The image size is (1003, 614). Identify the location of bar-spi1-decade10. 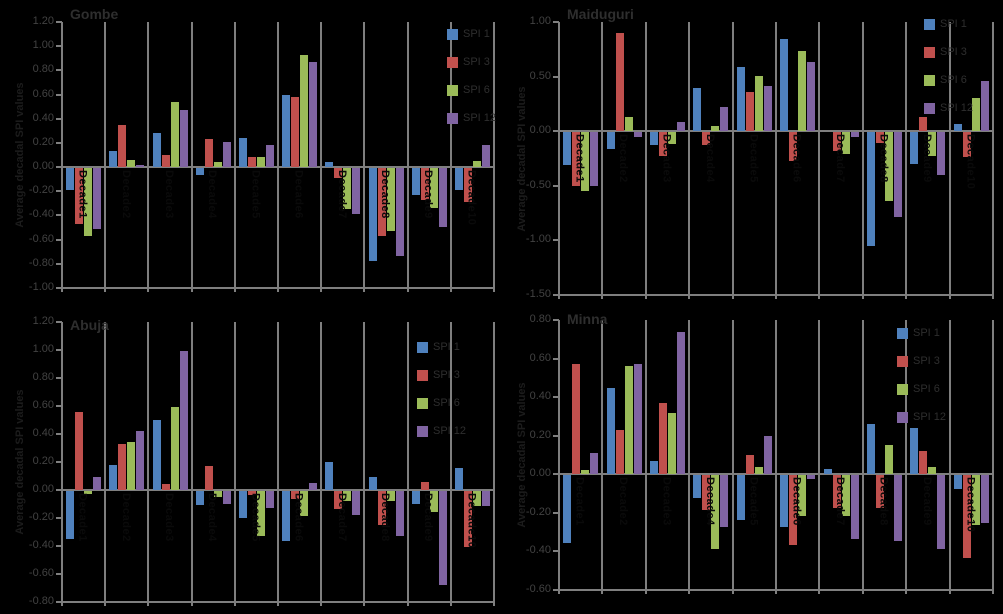
(957, 127).